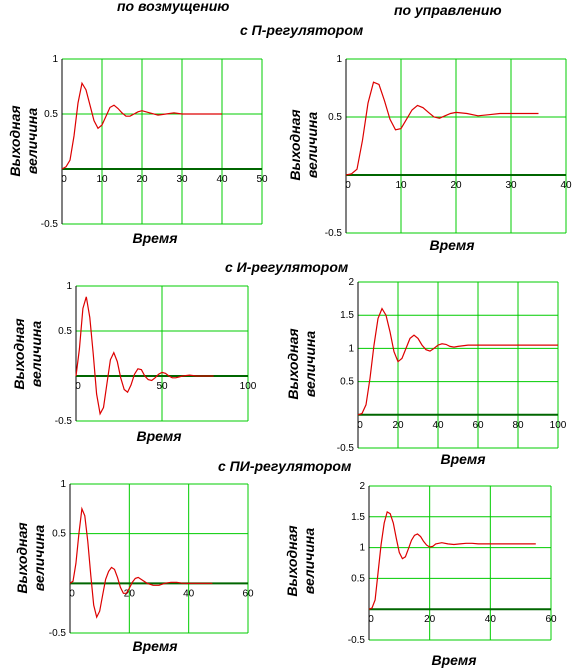 The width and height of the screenshot is (574, 672). What do you see at coordinates (518, 425) in the screenshot?
I see `x-tick-label: 80` at bounding box center [518, 425].